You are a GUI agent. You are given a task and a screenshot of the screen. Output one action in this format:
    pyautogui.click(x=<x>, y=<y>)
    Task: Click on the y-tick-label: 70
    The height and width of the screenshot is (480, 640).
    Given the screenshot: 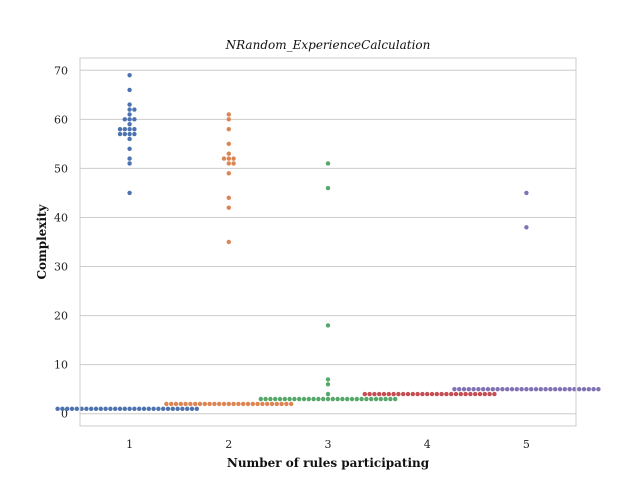 What is the action you would take?
    pyautogui.click(x=61, y=70)
    